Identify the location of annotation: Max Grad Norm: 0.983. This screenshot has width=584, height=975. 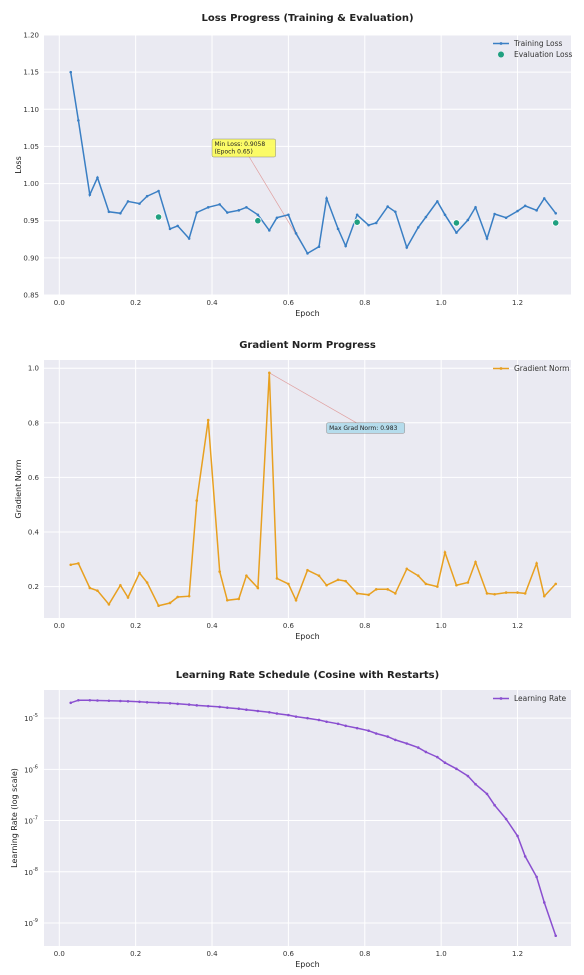
(337, 403).